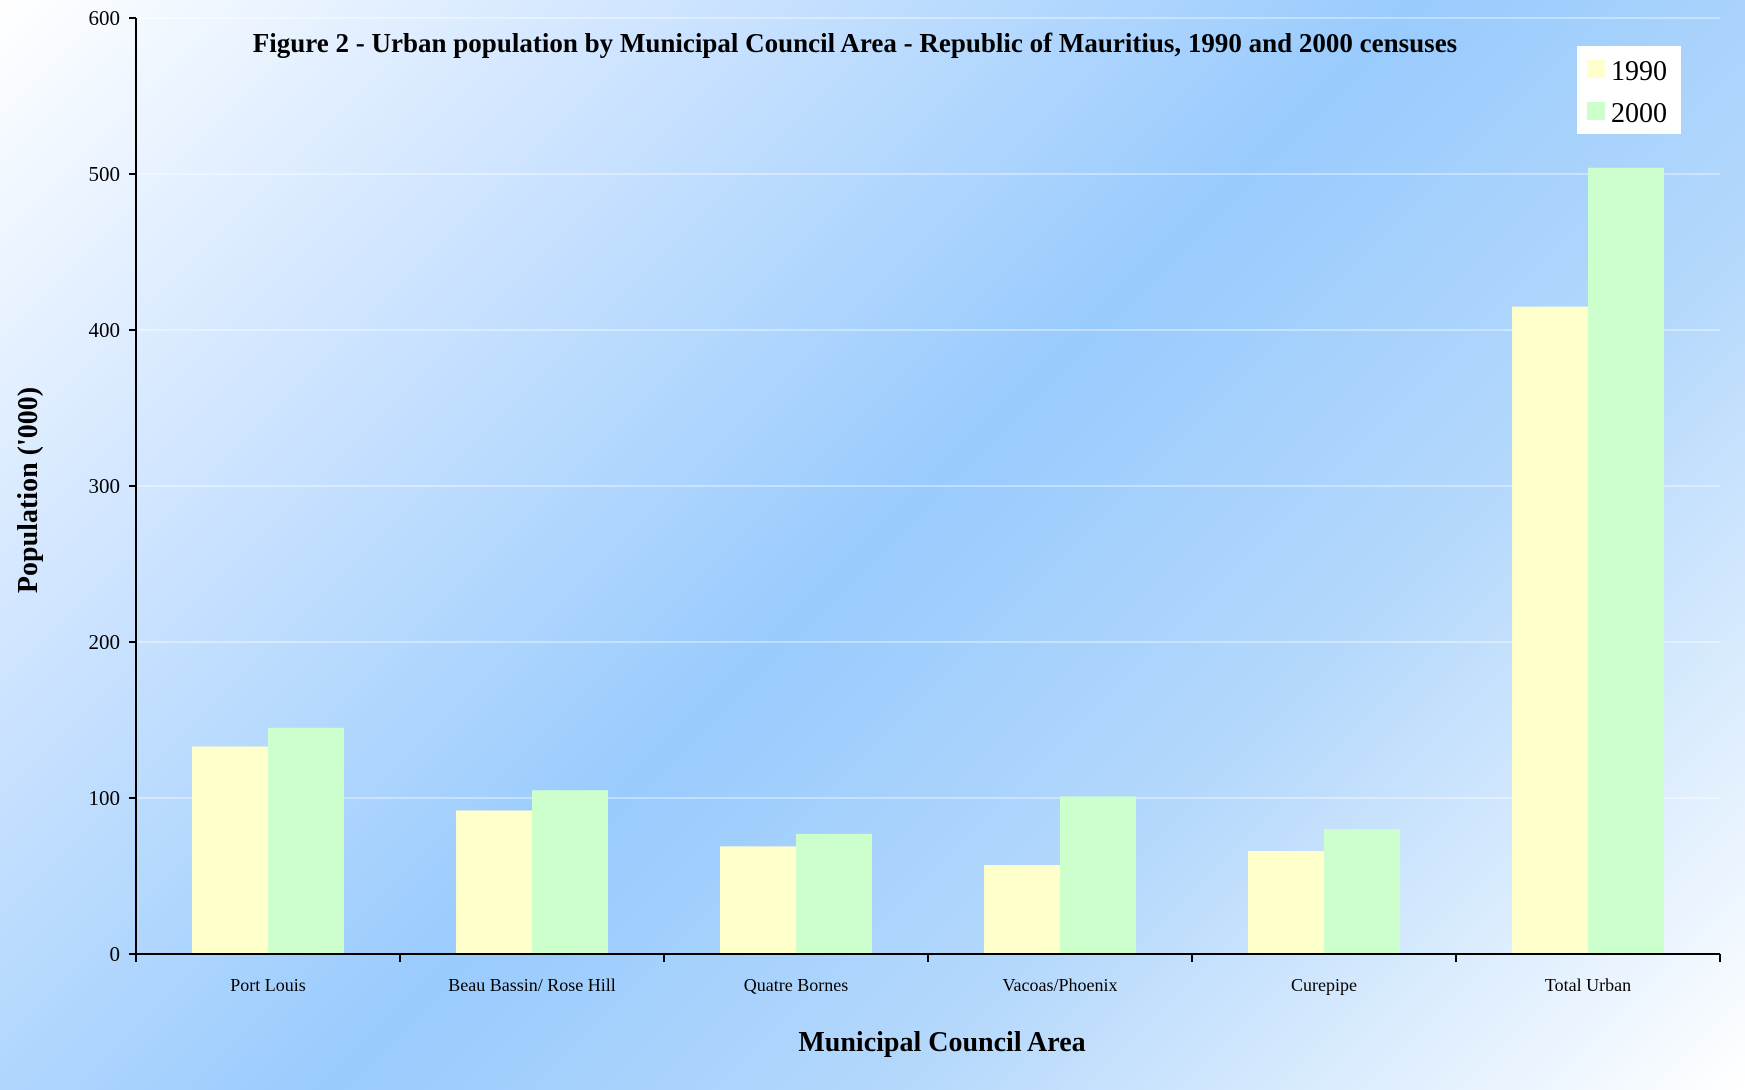  What do you see at coordinates (268, 985) in the screenshot?
I see `x-category-label: Port Louis` at bounding box center [268, 985].